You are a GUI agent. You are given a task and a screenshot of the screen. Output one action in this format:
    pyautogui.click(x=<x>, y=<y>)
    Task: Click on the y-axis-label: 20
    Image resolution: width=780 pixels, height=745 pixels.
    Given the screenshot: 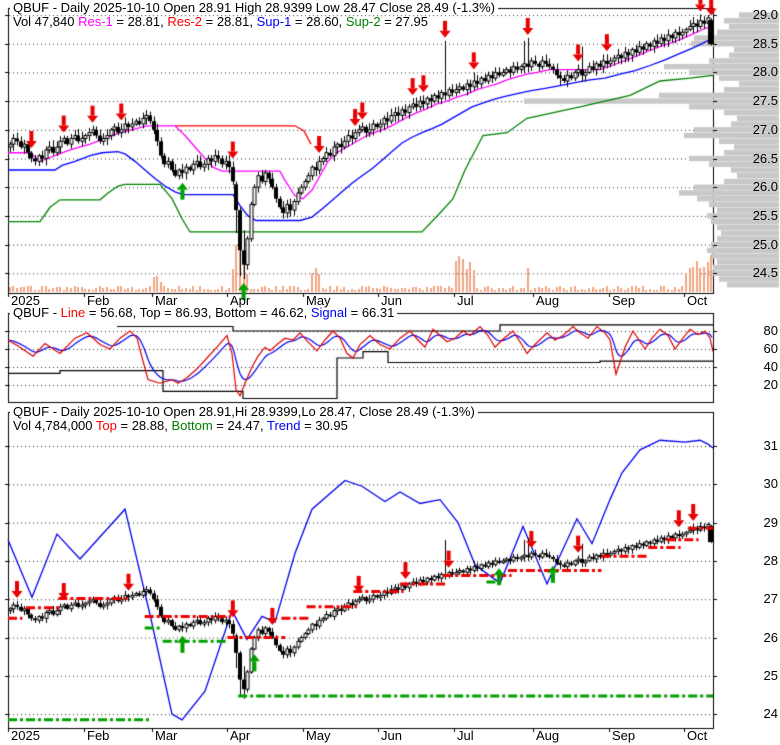 What is the action you would take?
    pyautogui.click(x=770, y=384)
    